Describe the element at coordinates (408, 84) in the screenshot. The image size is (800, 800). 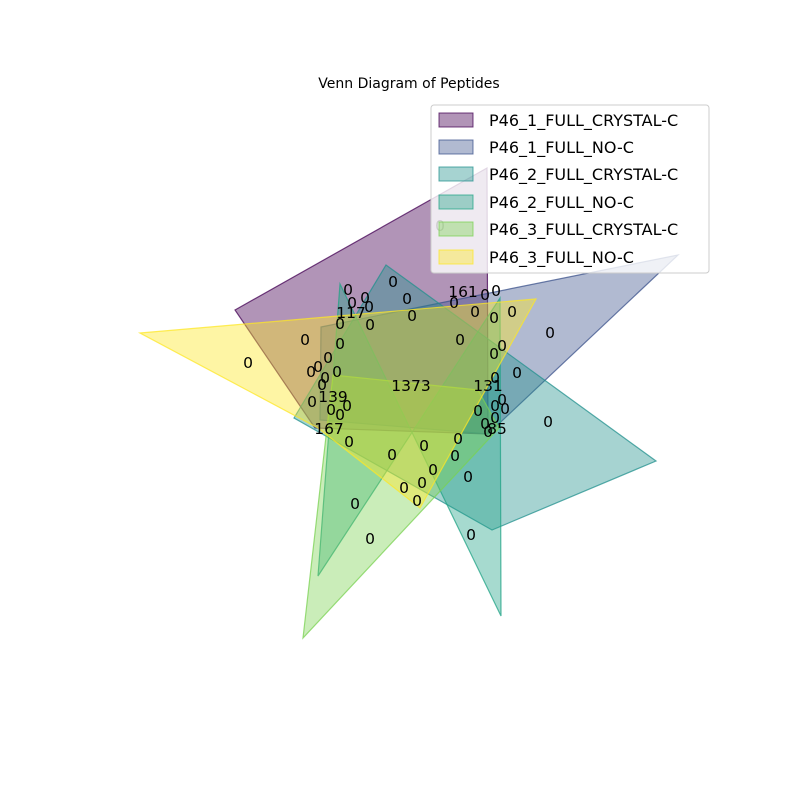
I see `diagram-title: Venn Diagram of Peptides` at that location.